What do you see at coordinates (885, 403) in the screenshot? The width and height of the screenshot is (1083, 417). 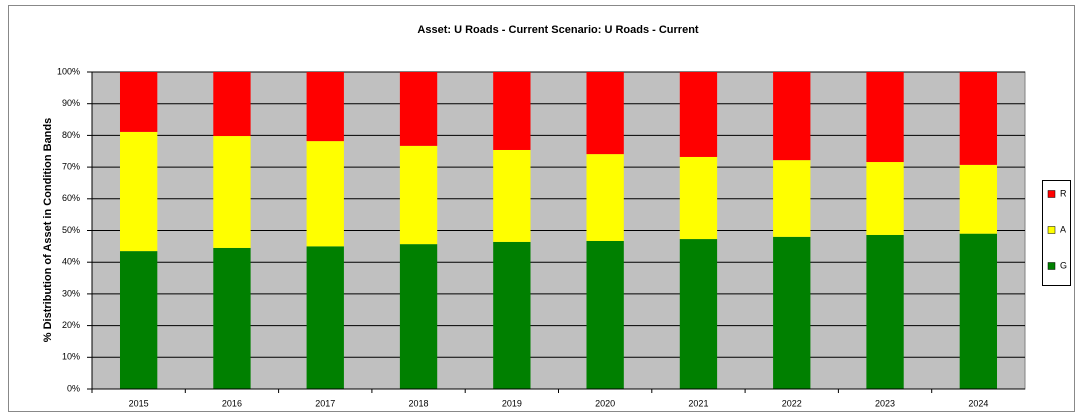 I see `x-tick-label: 2023` at bounding box center [885, 403].